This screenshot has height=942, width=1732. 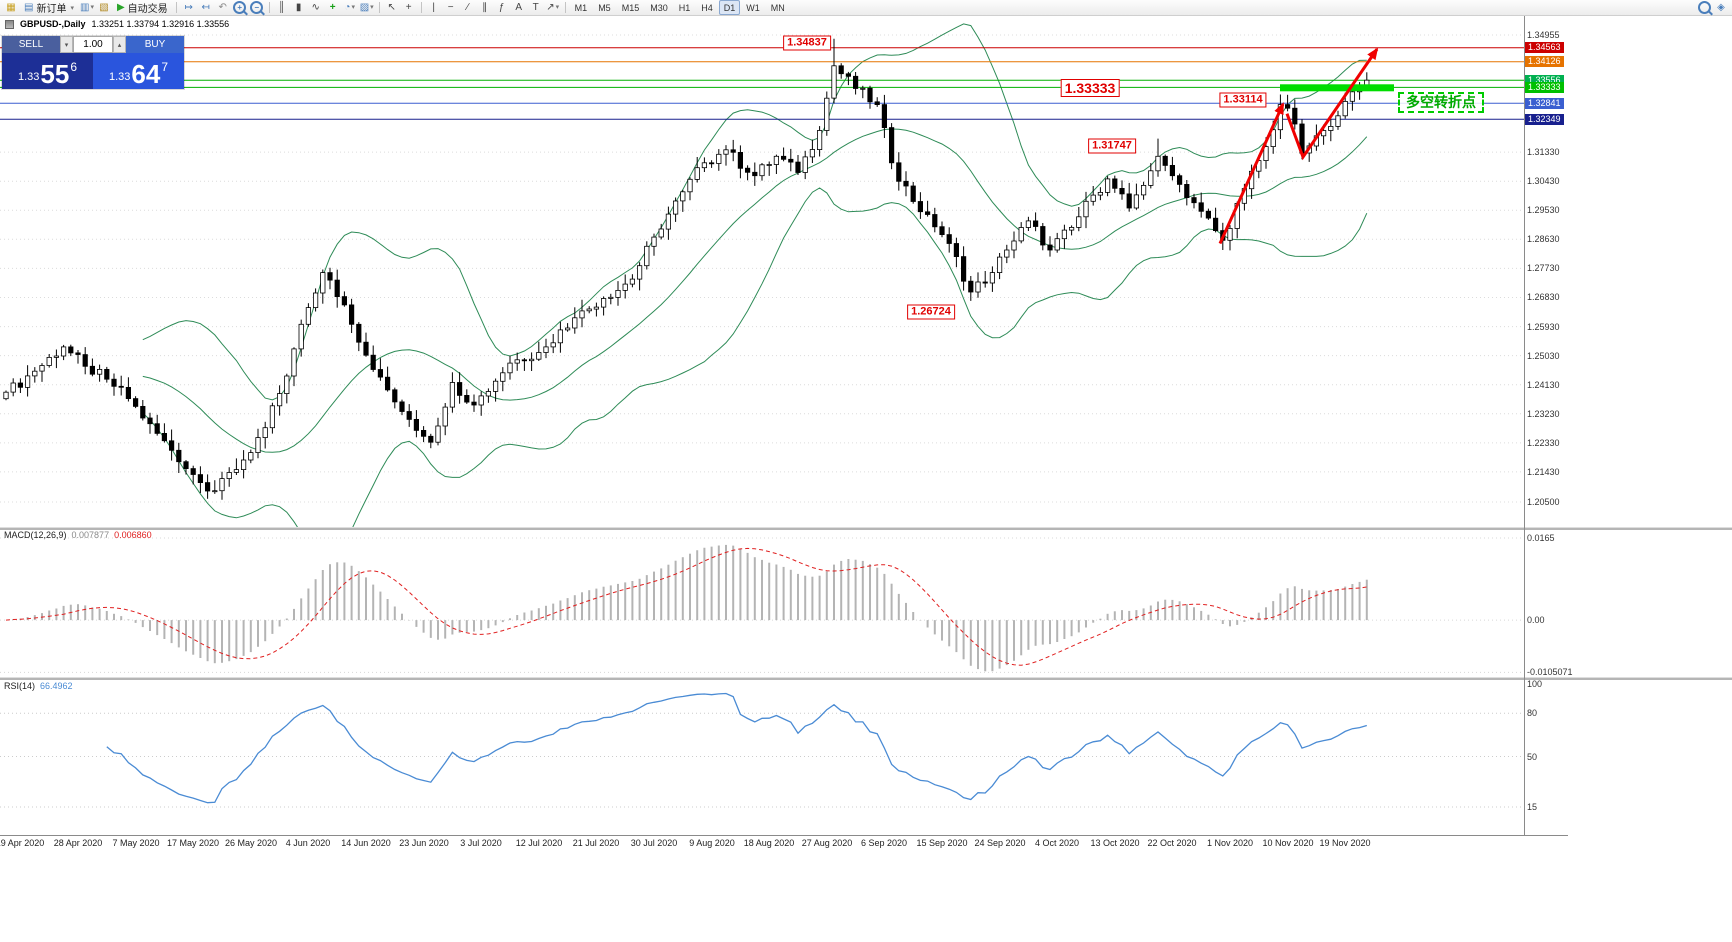 What do you see at coordinates (119, 44) in the screenshot?
I see `lot-increase-button: ▴` at bounding box center [119, 44].